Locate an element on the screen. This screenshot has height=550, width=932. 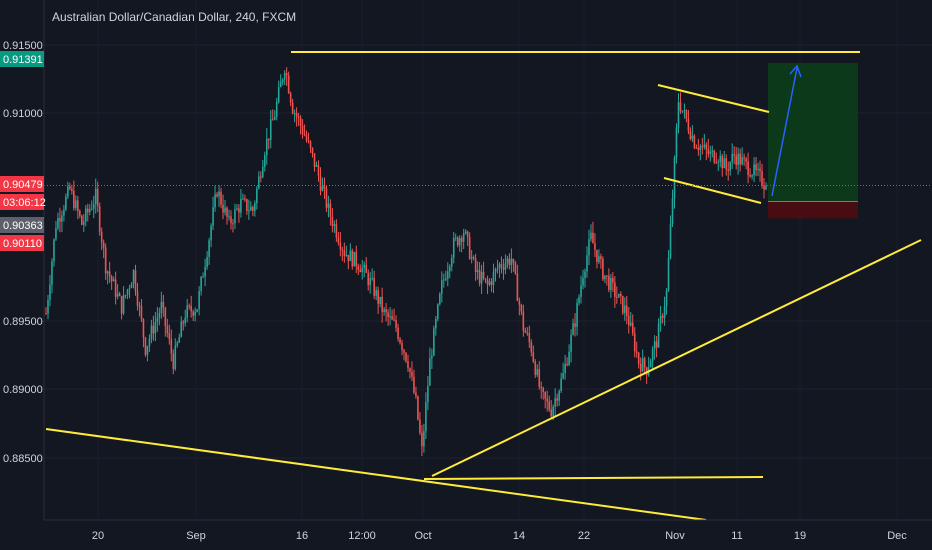
long-term-descending-line is located at coordinates (376, 474).